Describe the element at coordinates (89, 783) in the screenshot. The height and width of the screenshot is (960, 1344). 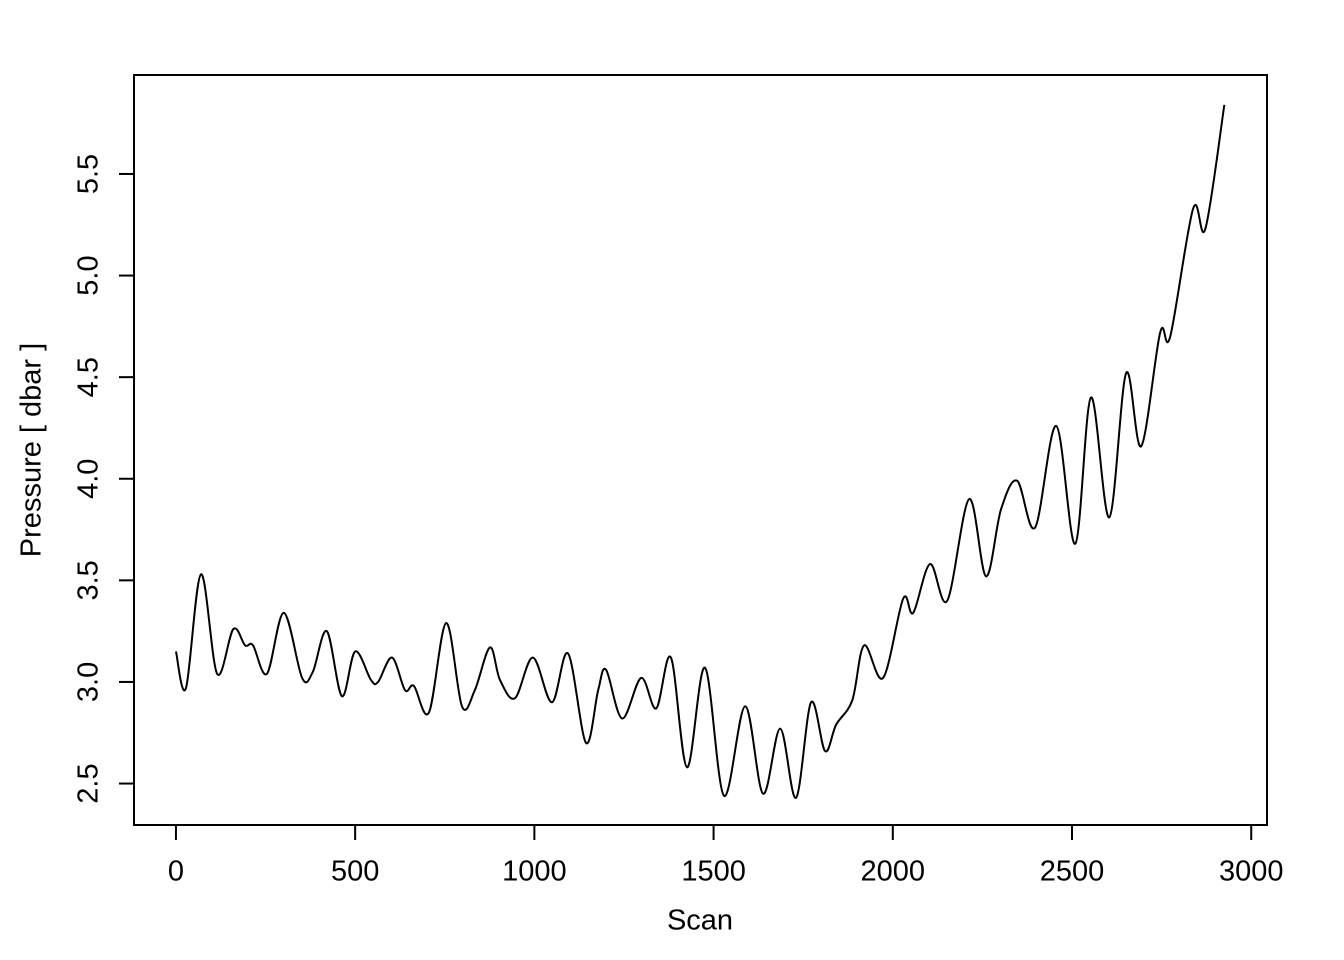
I see `y-tick-label: 2.5` at that location.